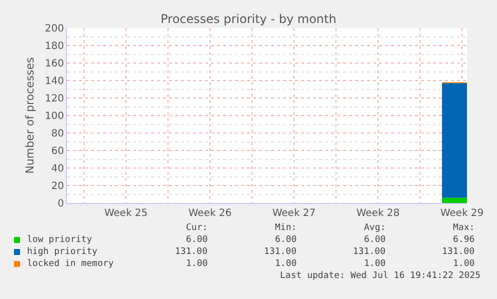  What do you see at coordinates (54, 29) in the screenshot?
I see `y-tick-label: 200` at bounding box center [54, 29].